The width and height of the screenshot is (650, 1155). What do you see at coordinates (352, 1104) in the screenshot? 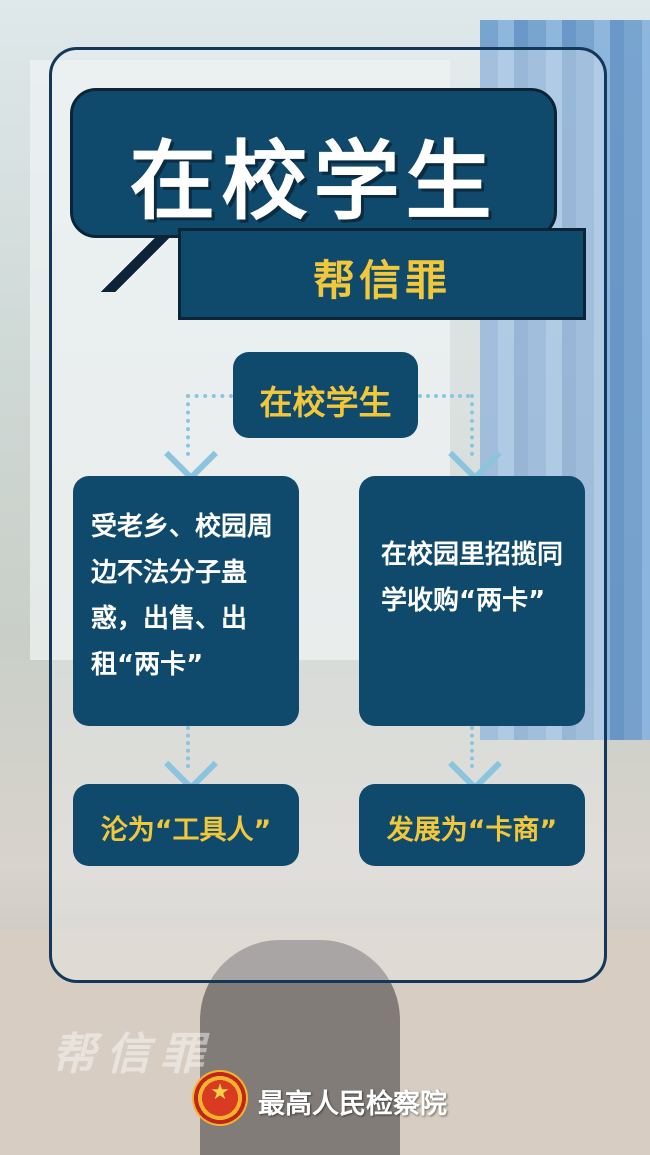
I see `footer-org: 最高人民检察院` at bounding box center [352, 1104].